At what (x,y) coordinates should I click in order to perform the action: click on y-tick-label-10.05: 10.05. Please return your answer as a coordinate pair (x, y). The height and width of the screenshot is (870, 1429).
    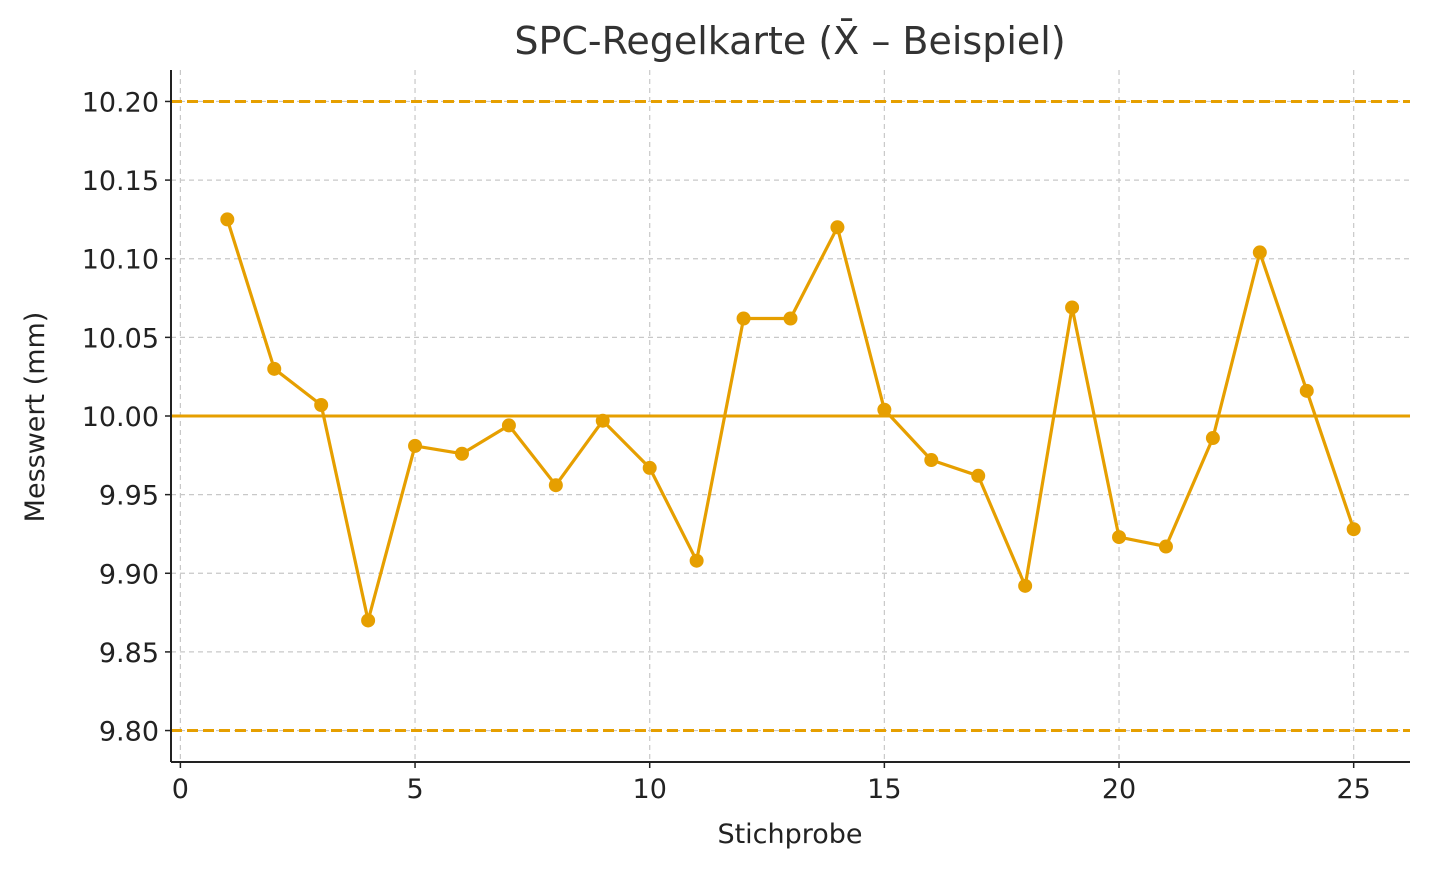
    Looking at the image, I should click on (120, 338).